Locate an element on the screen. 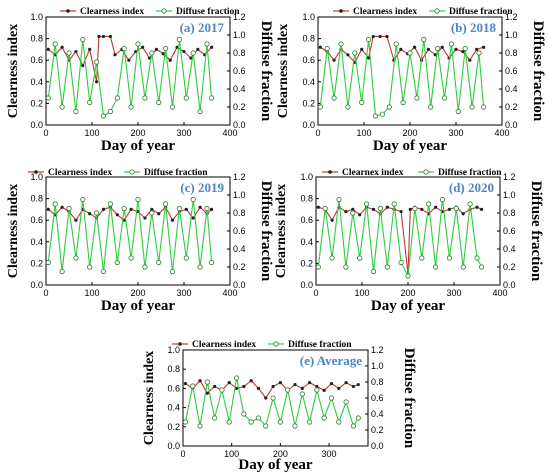 This screenshot has width=550, height=474. y-left-tick-label: 0.6 is located at coordinates (308, 60).